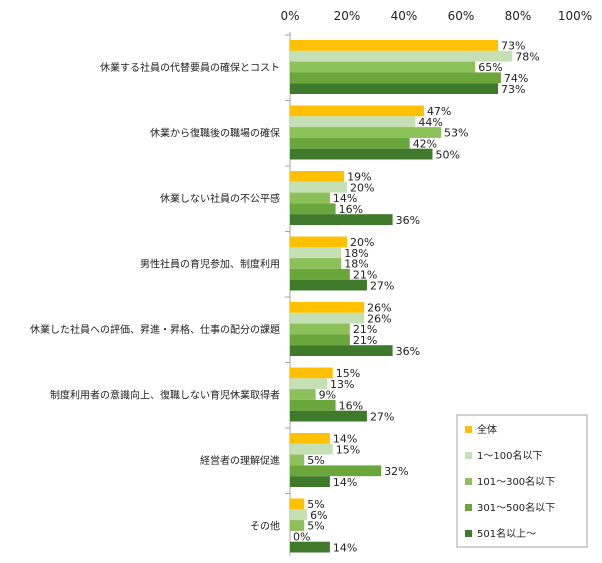  I want to click on legend-label: 301～500名以下, so click(516, 507).